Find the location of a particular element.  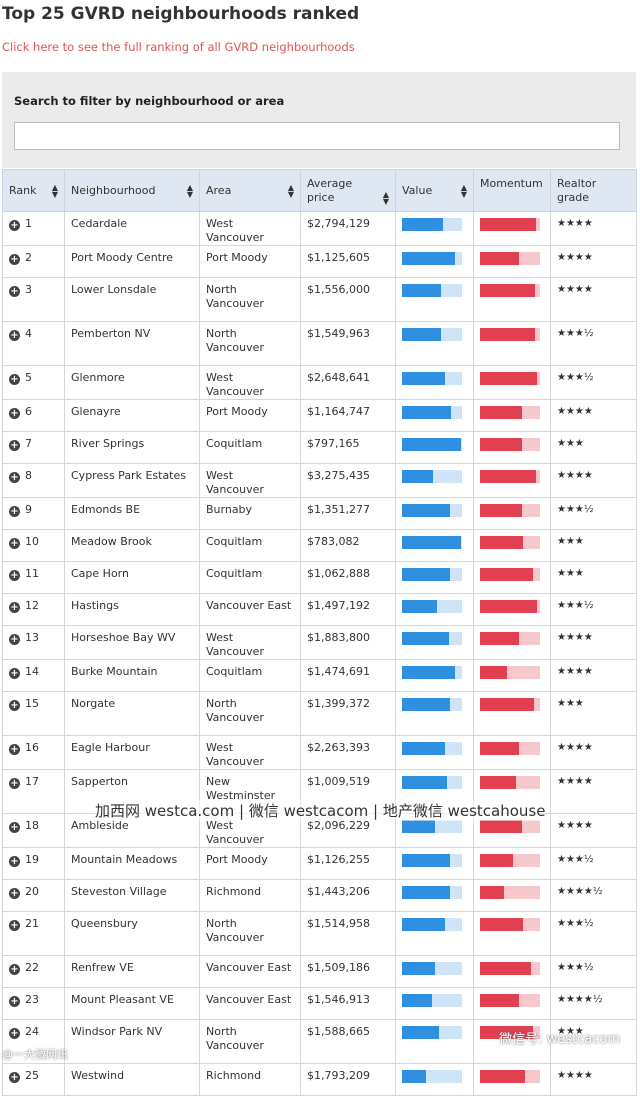

col-header-average-price: Average price ▲ ▼ is located at coordinates (348, 190).